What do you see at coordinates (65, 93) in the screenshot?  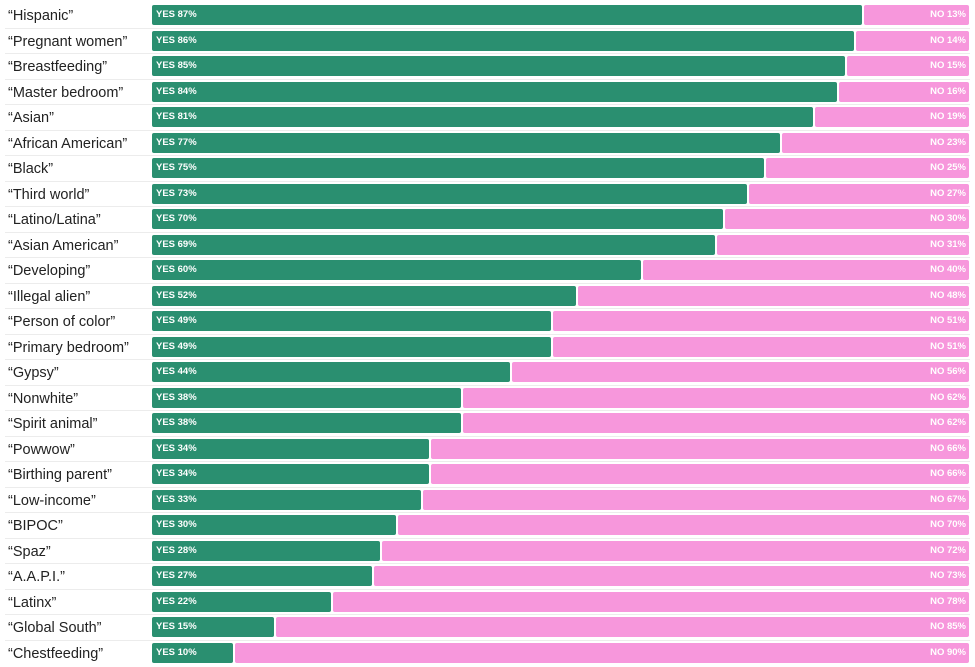 I see `category-label: “Master bedroom”` at bounding box center [65, 93].